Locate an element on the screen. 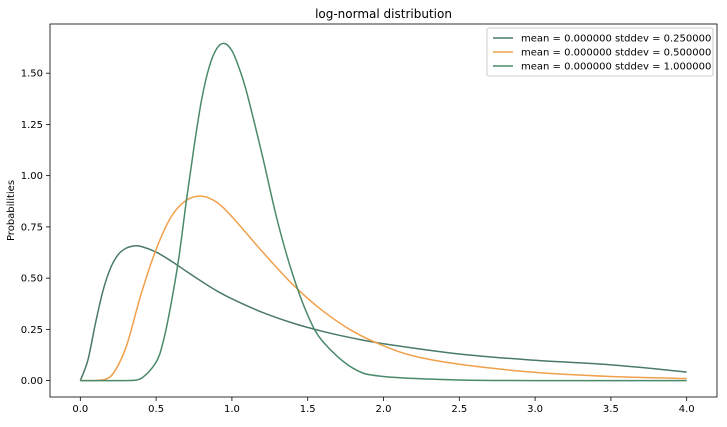 The image size is (727, 427). chart-title: log-normal distribution is located at coordinates (383, 14).